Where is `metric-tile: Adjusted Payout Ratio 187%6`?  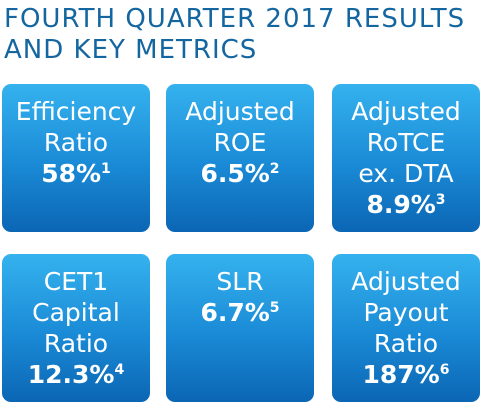 metric-tile: Adjusted Payout Ratio 187%6 is located at coordinates (406, 328).